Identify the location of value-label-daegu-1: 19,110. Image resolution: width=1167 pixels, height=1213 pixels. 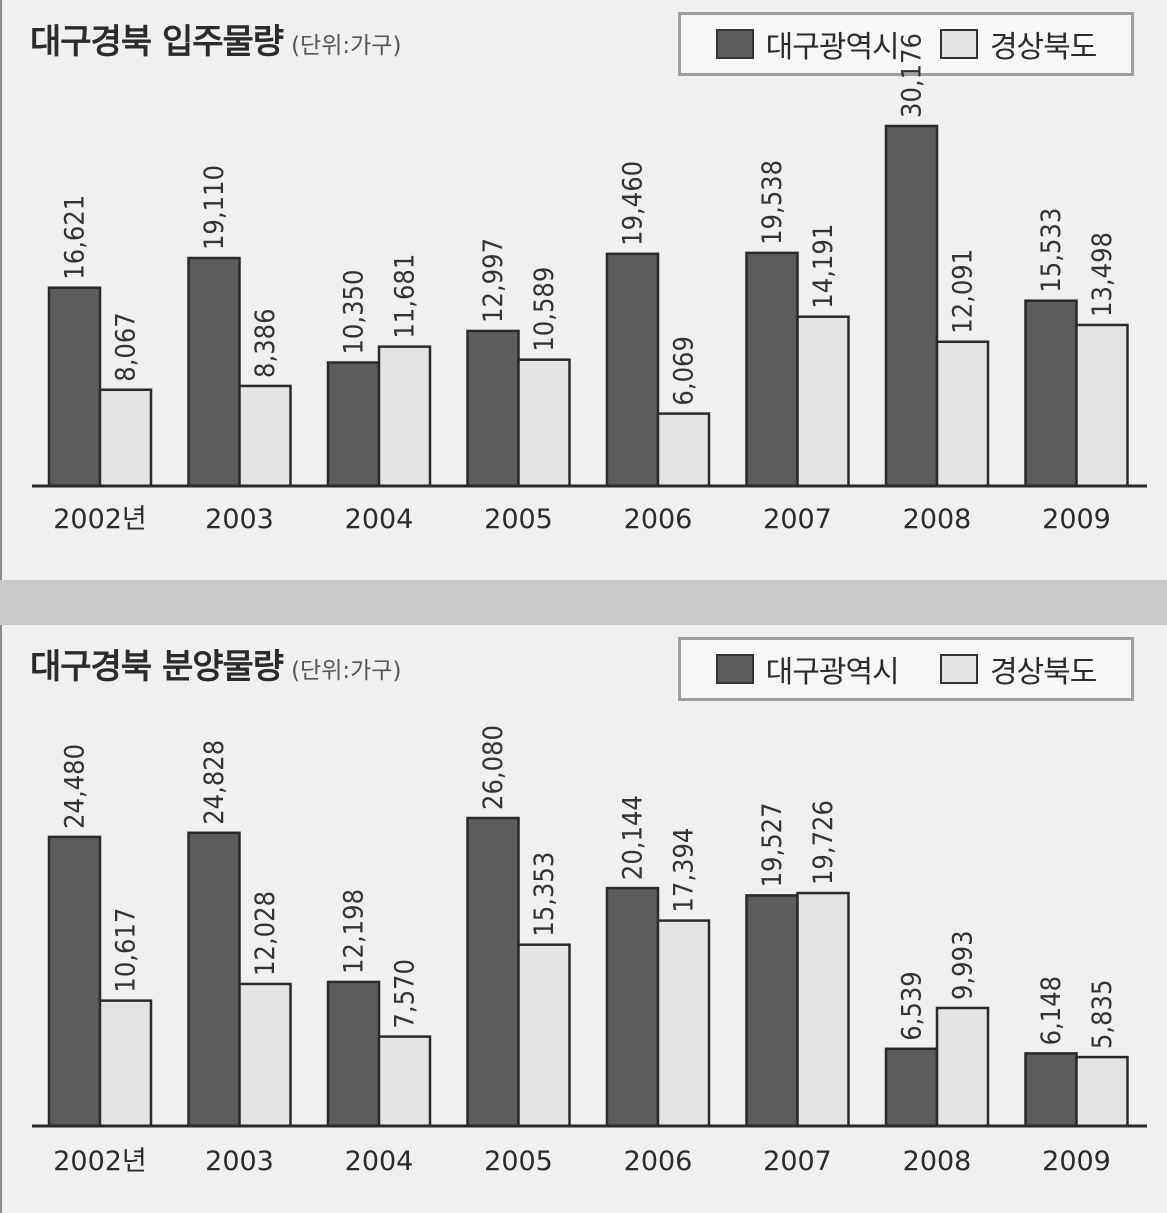
(214, 207).